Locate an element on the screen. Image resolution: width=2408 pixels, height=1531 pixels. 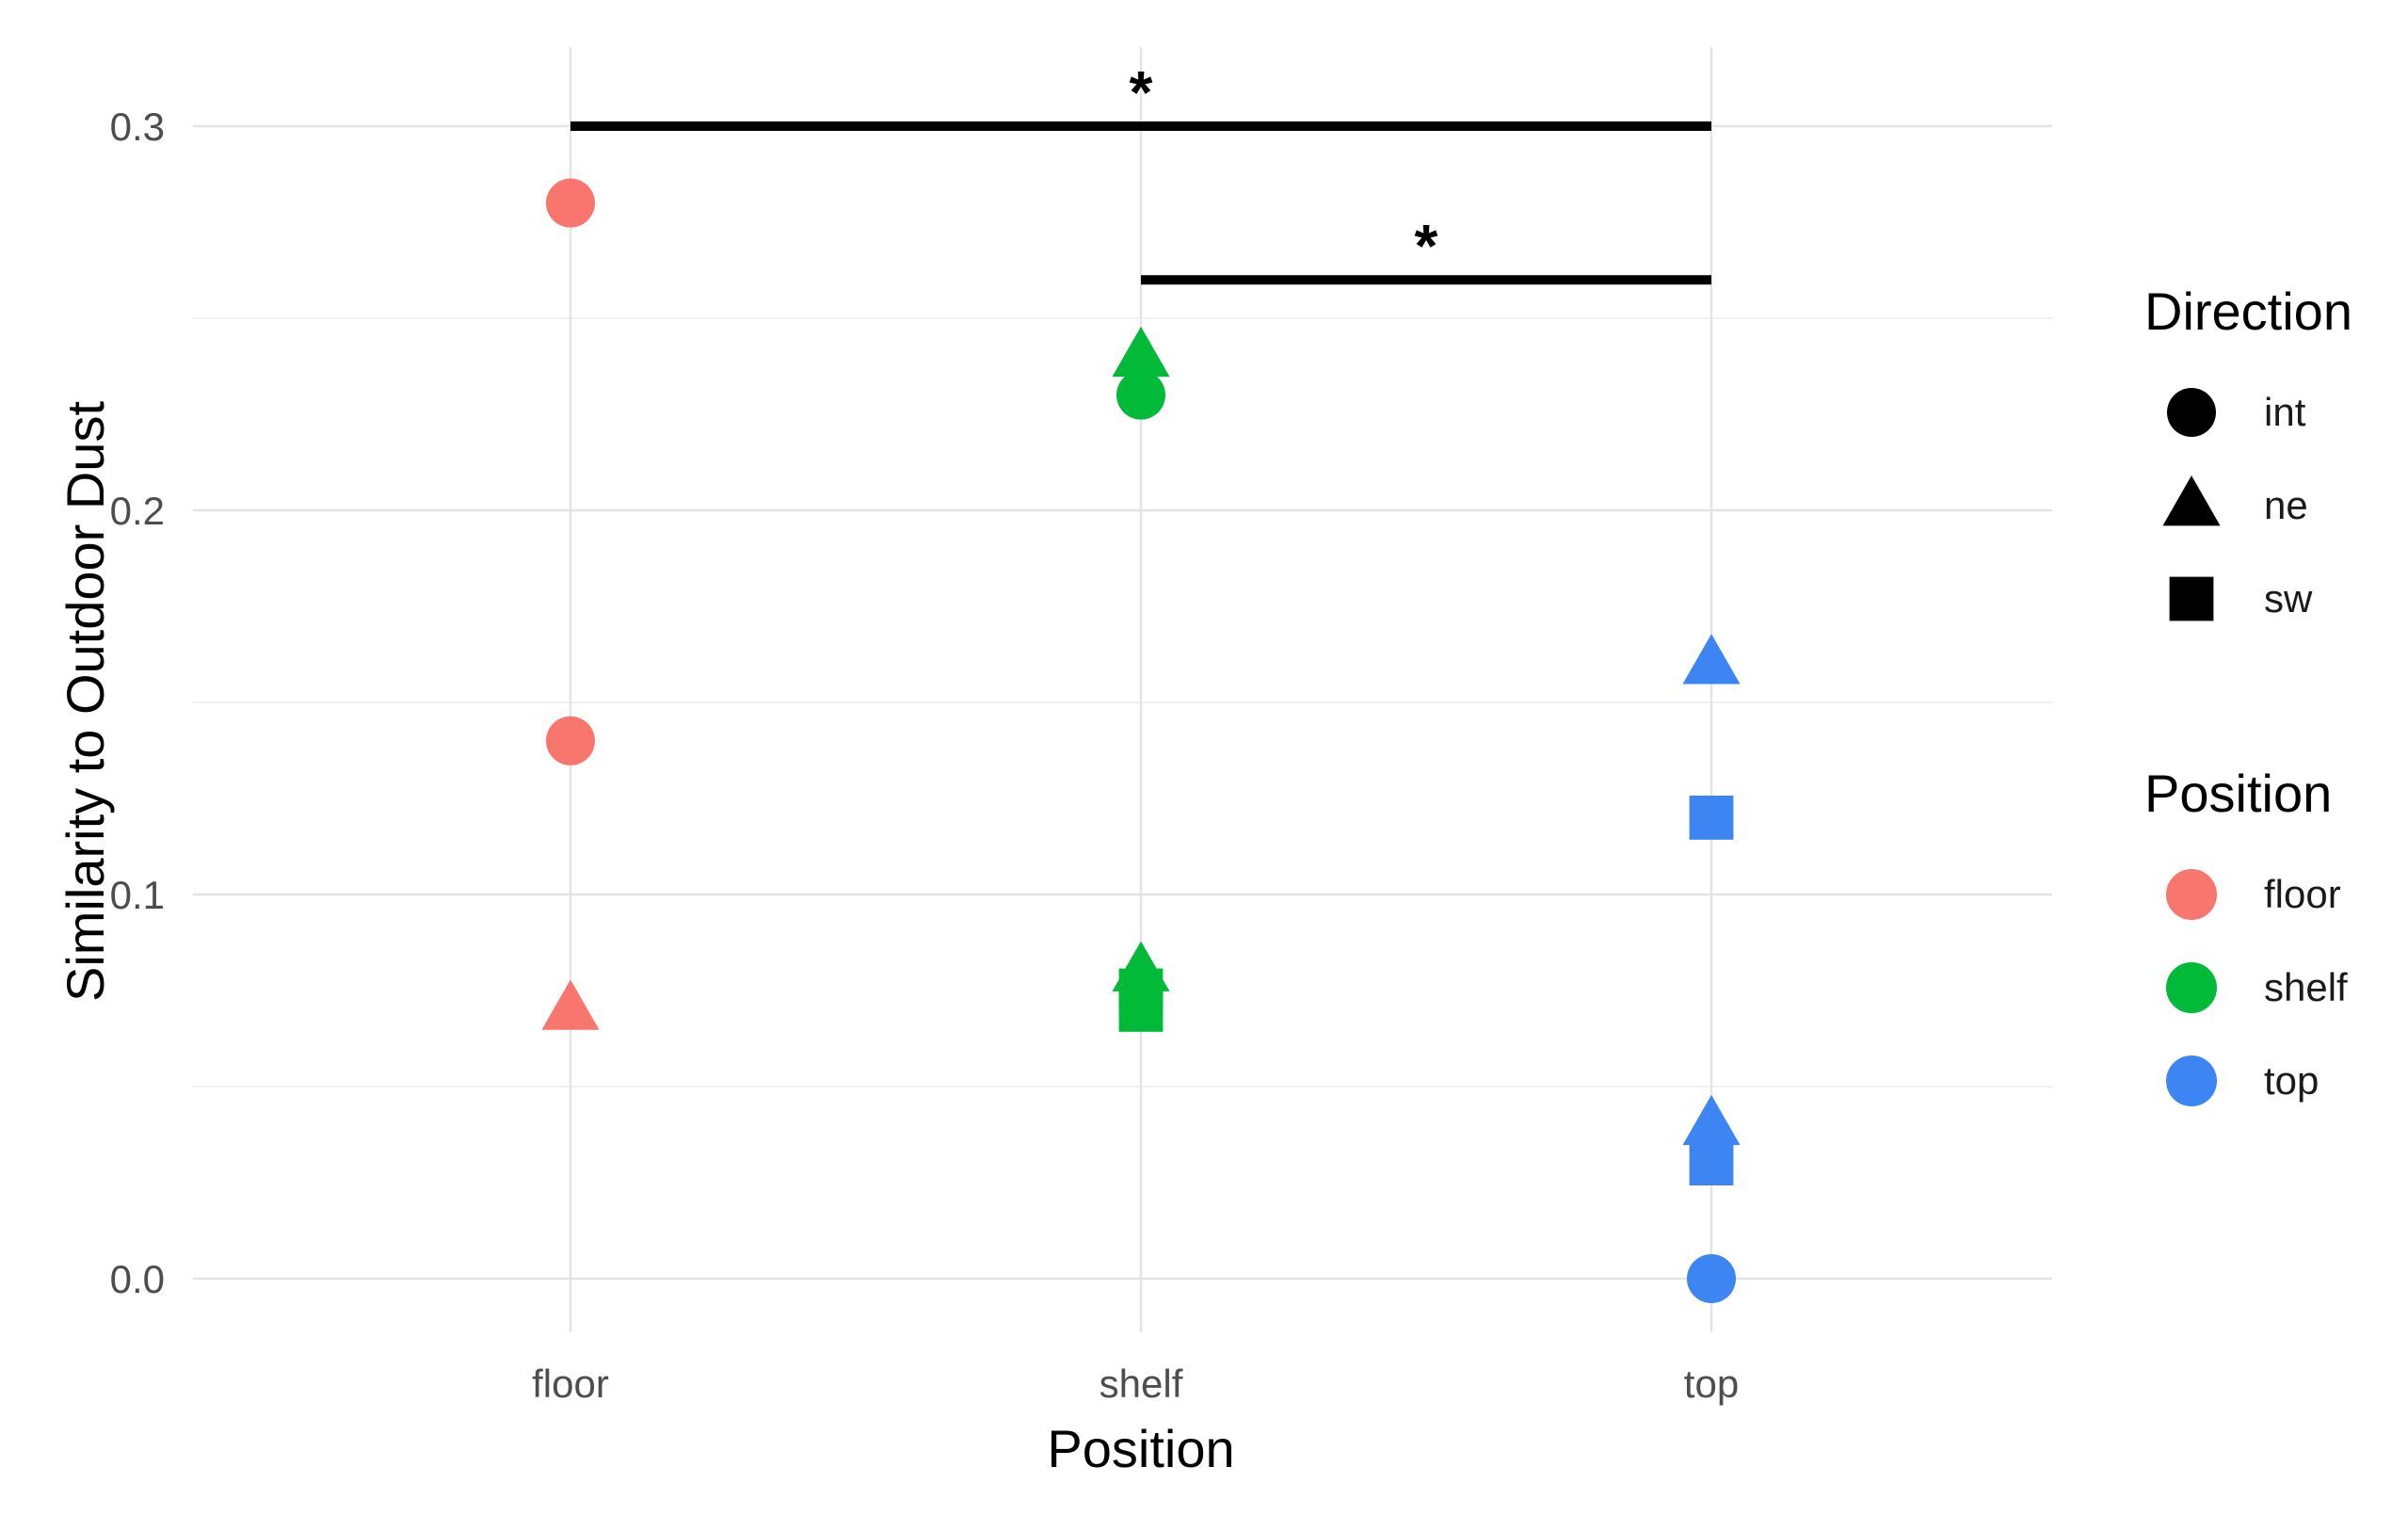
legend-key-ne is located at coordinates (2191, 500).